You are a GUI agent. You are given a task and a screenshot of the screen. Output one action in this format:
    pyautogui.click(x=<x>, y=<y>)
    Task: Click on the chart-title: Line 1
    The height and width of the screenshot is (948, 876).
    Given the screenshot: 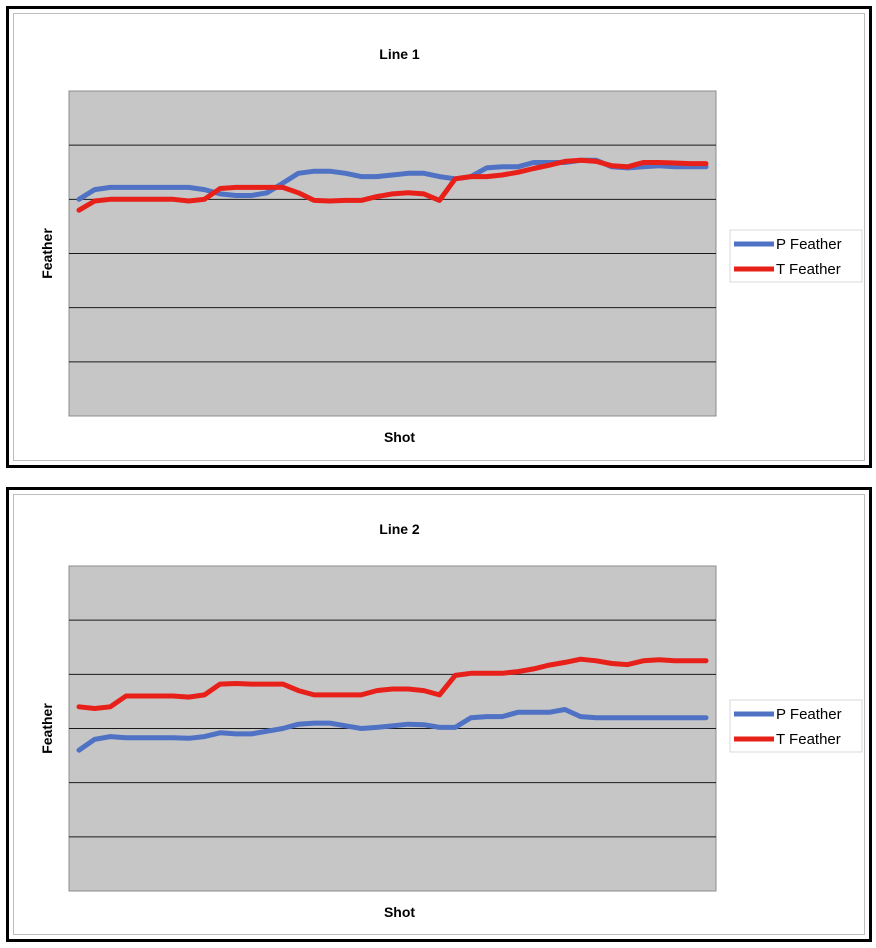 What is the action you would take?
    pyautogui.click(x=399, y=54)
    